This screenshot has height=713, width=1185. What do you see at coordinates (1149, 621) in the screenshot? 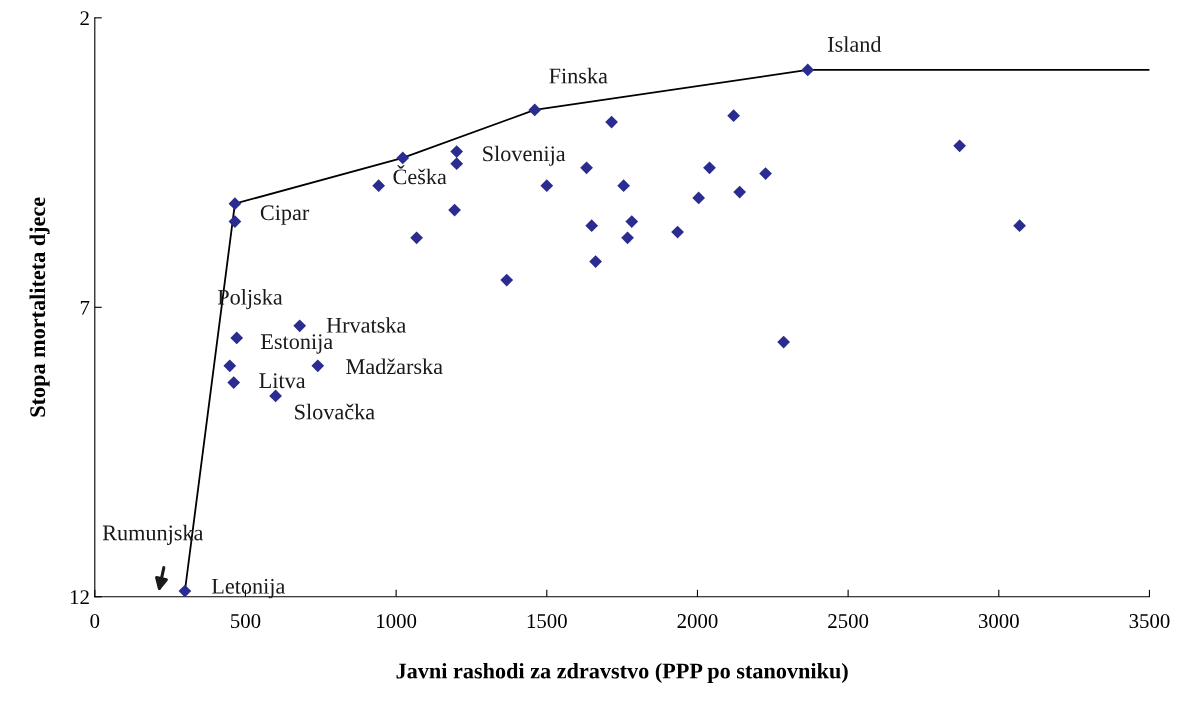
I see `x-tick-label: 3500` at bounding box center [1149, 621].